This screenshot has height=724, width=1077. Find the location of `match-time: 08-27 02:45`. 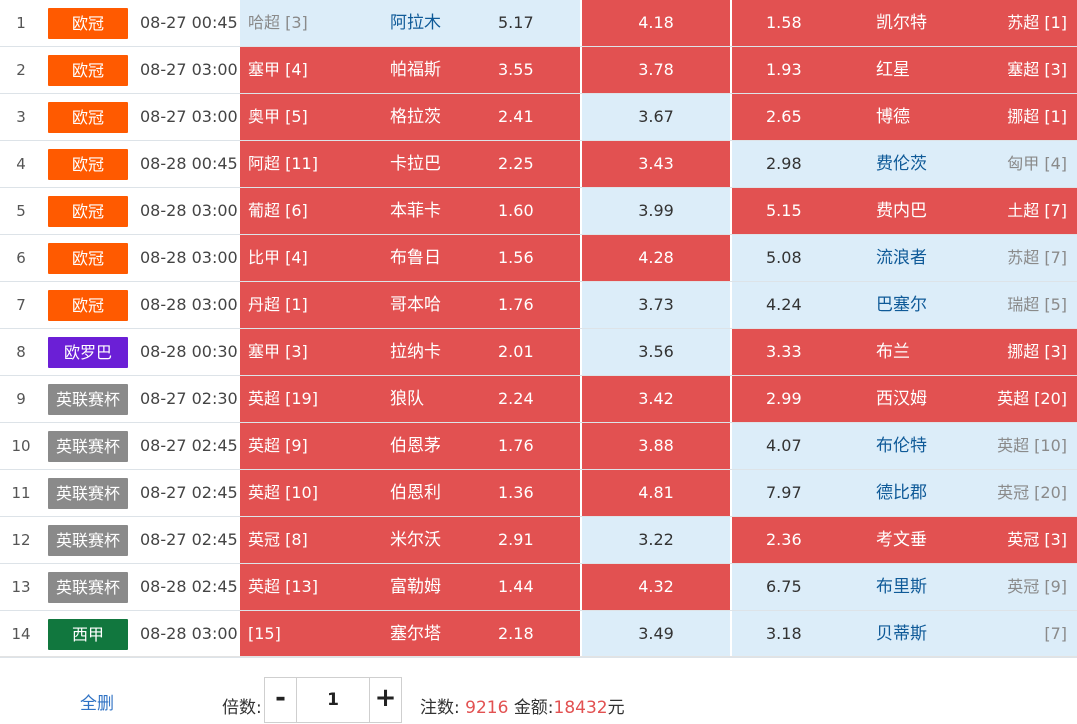

match-time: 08-27 02:45 is located at coordinates (189, 492).